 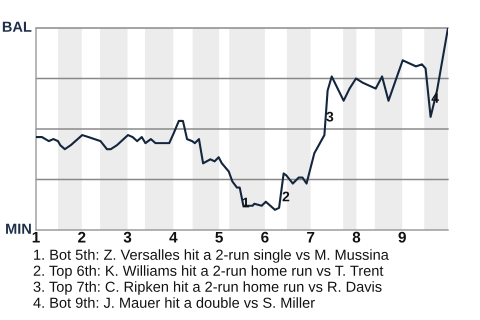 I want to click on x-tick-label: 4, so click(x=173, y=237).